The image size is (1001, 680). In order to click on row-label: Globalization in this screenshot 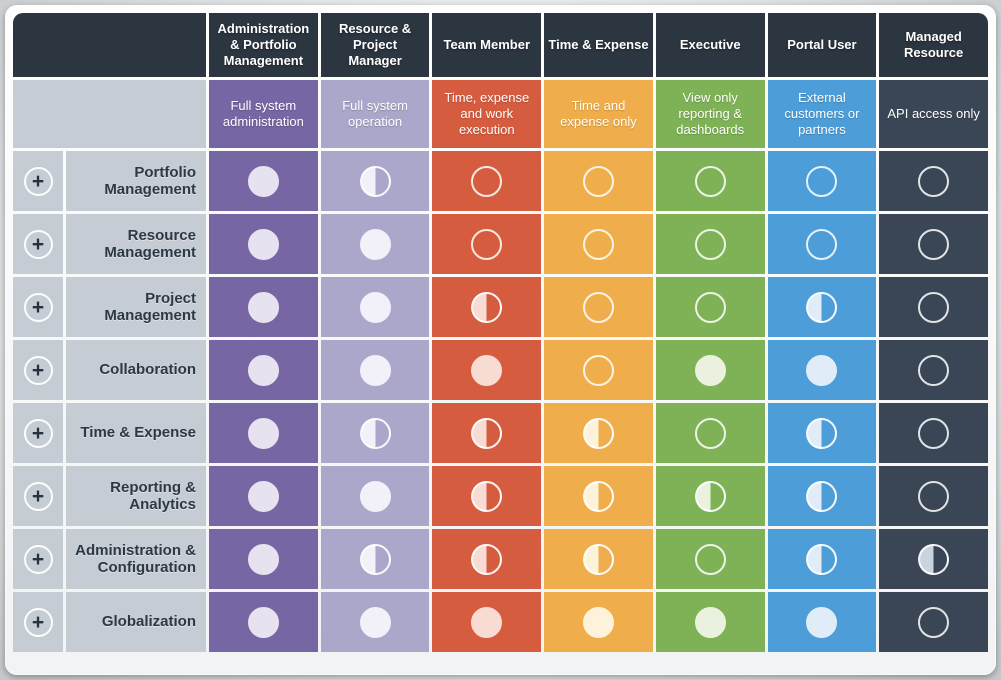, I will do `click(136, 622)`.